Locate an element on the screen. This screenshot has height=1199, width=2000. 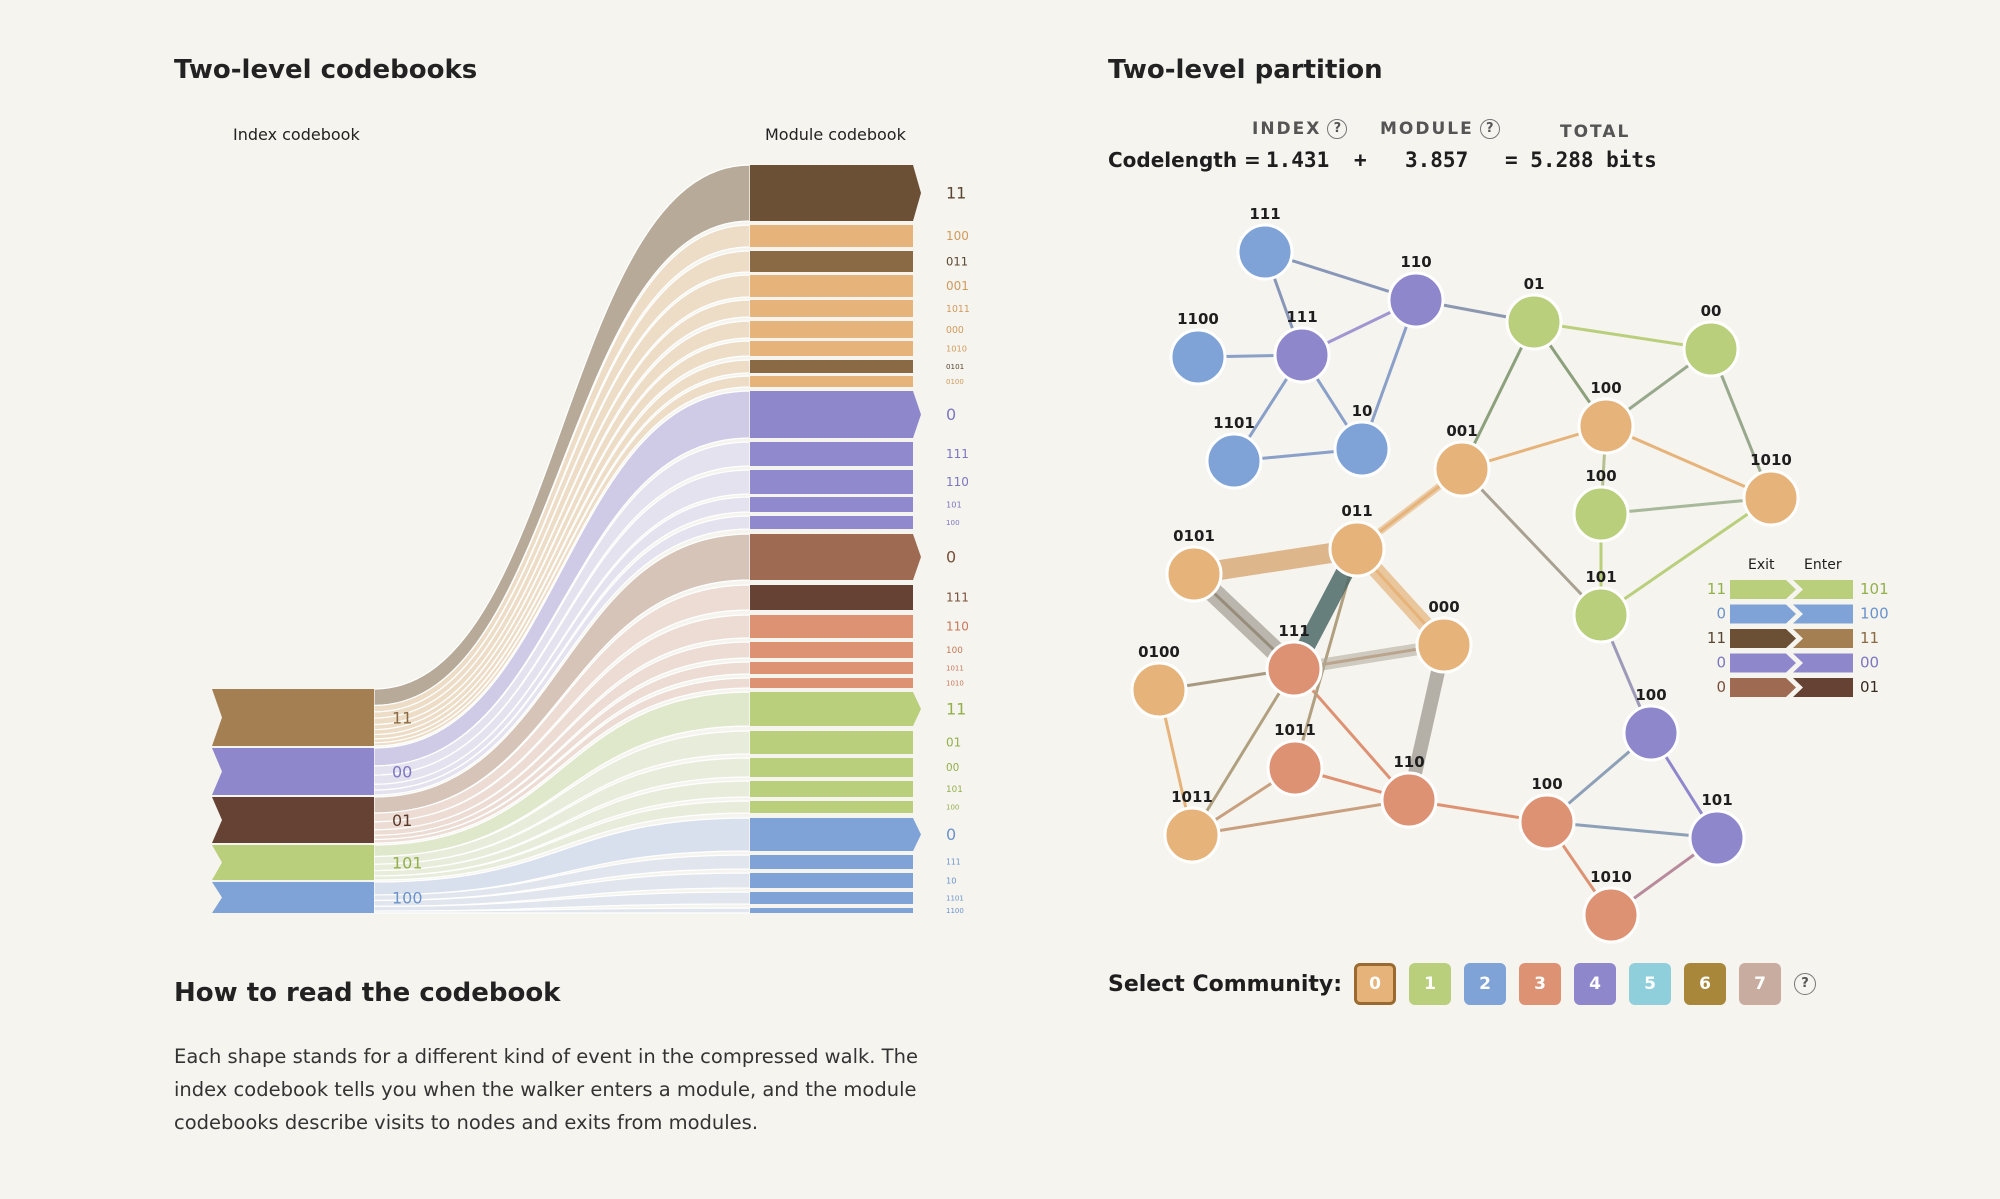
module-code-label: 11 is located at coordinates (956, 193).